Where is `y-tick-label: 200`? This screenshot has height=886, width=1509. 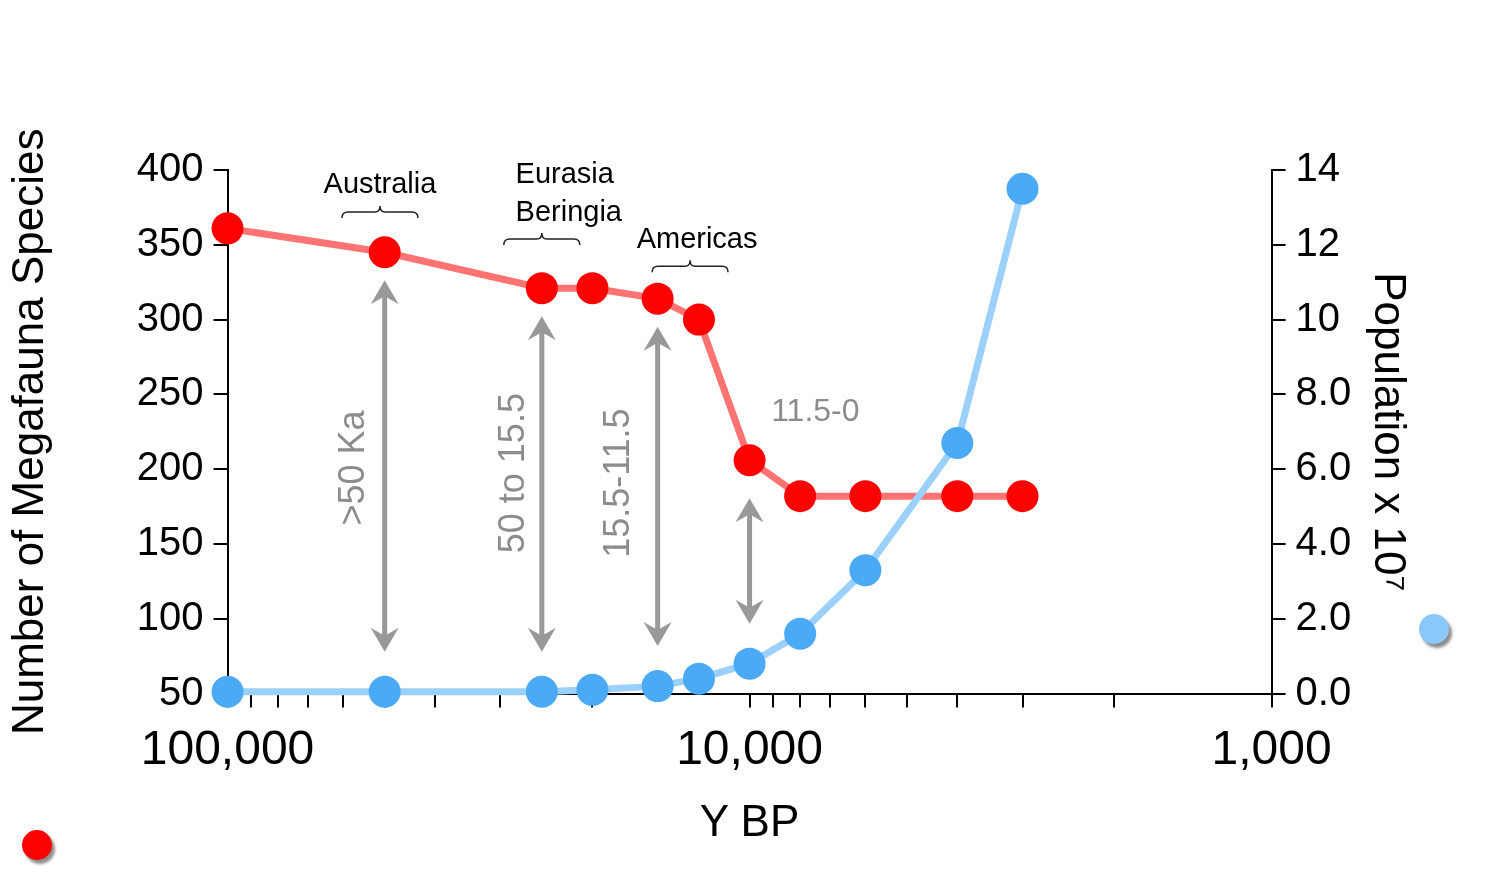 y-tick-label: 200 is located at coordinates (170, 466).